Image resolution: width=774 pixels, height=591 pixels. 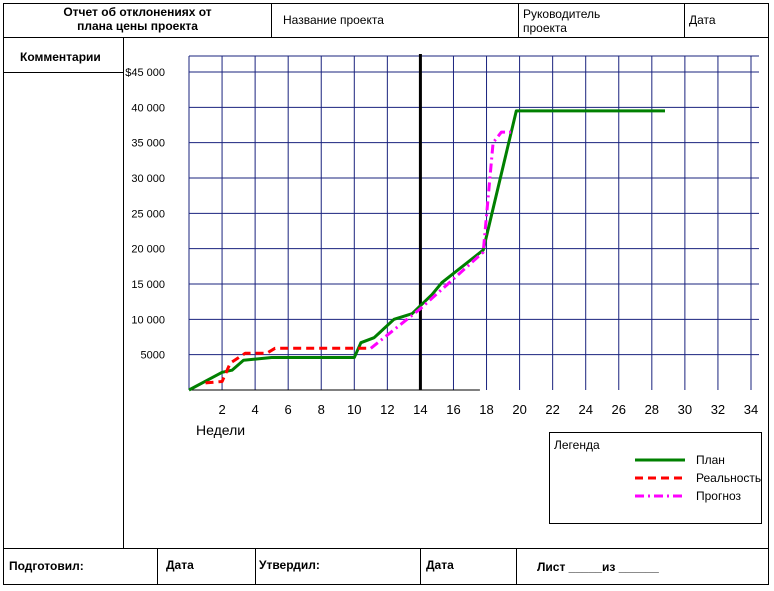 I want to click on report-title-line1: Отчет об отклонениях от, so click(x=137, y=12).